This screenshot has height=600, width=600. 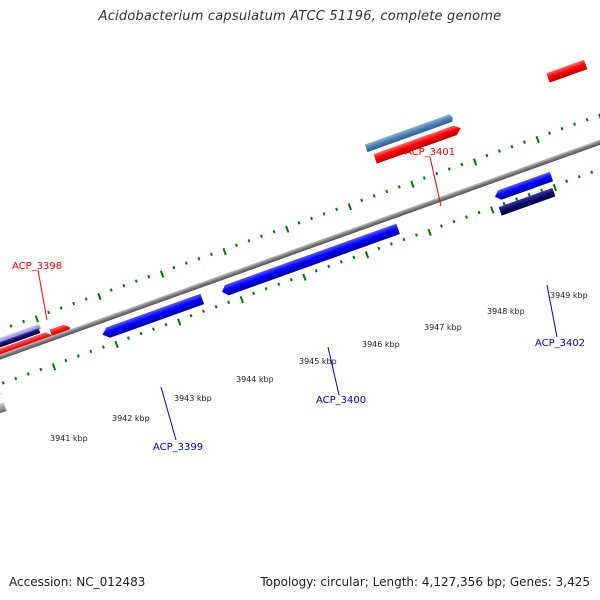 What do you see at coordinates (178, 447) in the screenshot?
I see `gene-label-acp-3399: ACP_3399` at bounding box center [178, 447].